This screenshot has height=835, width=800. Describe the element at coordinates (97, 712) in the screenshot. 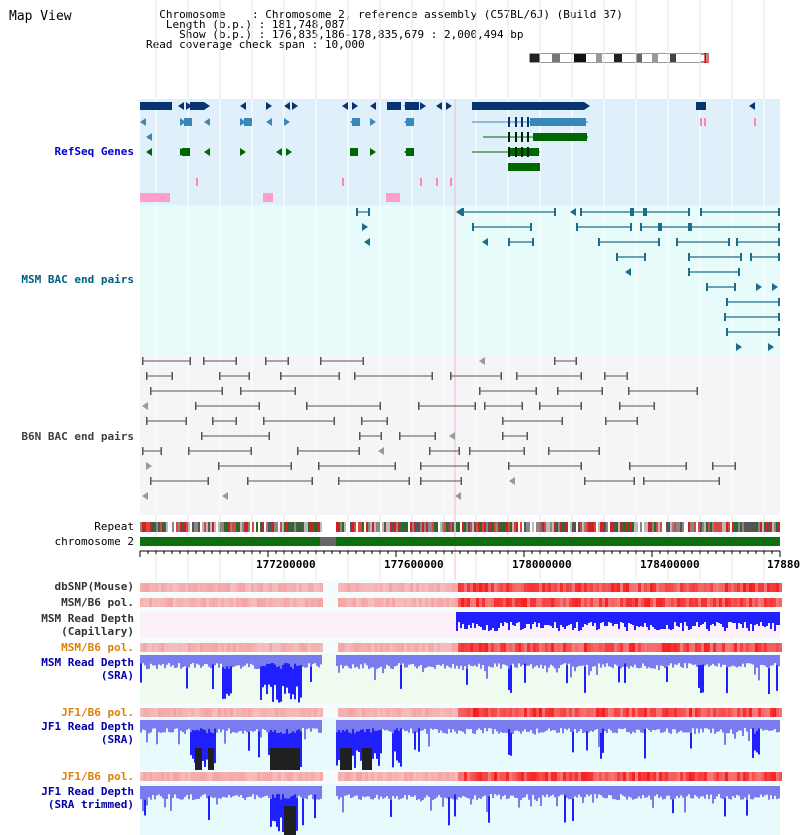

I see `track-label-jf1-b6-pol-1: JF1/B6 pol.` at that location.